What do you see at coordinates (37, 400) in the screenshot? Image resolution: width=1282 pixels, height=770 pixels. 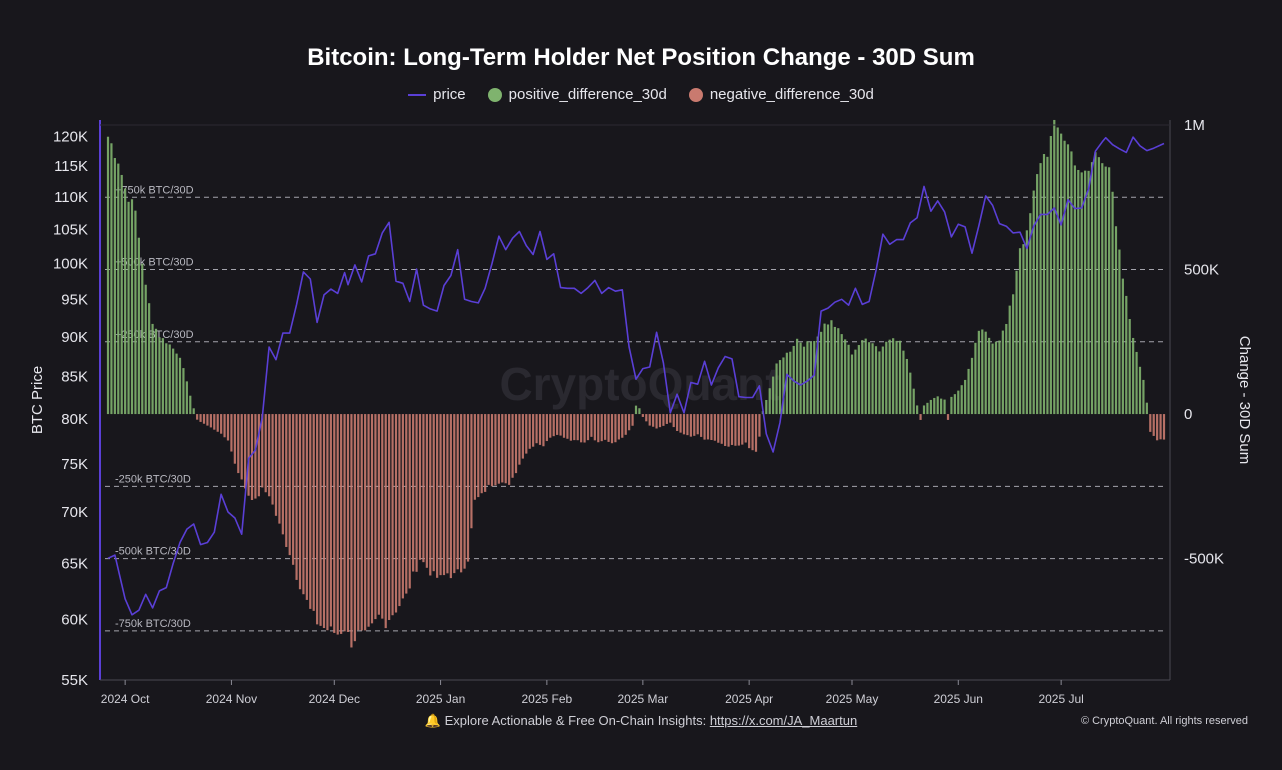 I see `y-axis-label-left: BTC Price` at bounding box center [37, 400].